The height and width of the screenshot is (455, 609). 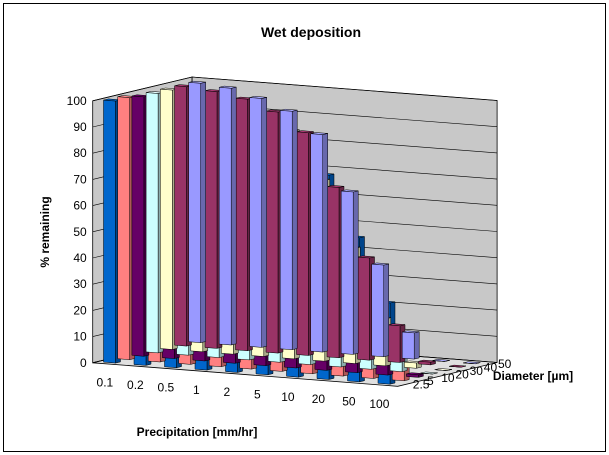 I want to click on y-tick-label: 70, so click(x=80, y=179).